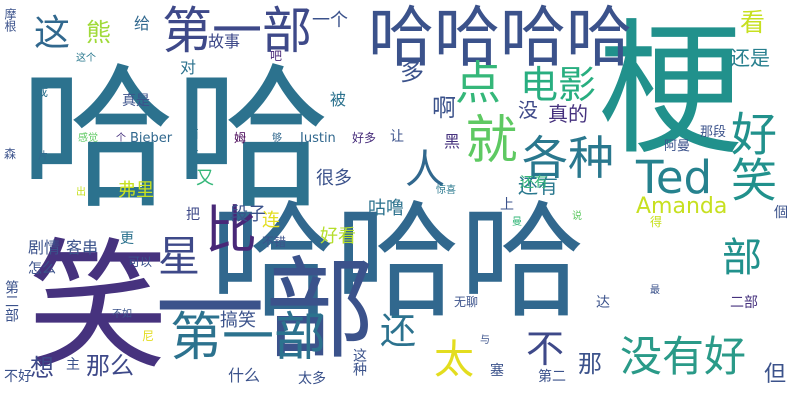 This screenshot has width=800, height=400. What do you see at coordinates (744, 303) in the screenshot?
I see `word: 二部` at bounding box center [744, 303].